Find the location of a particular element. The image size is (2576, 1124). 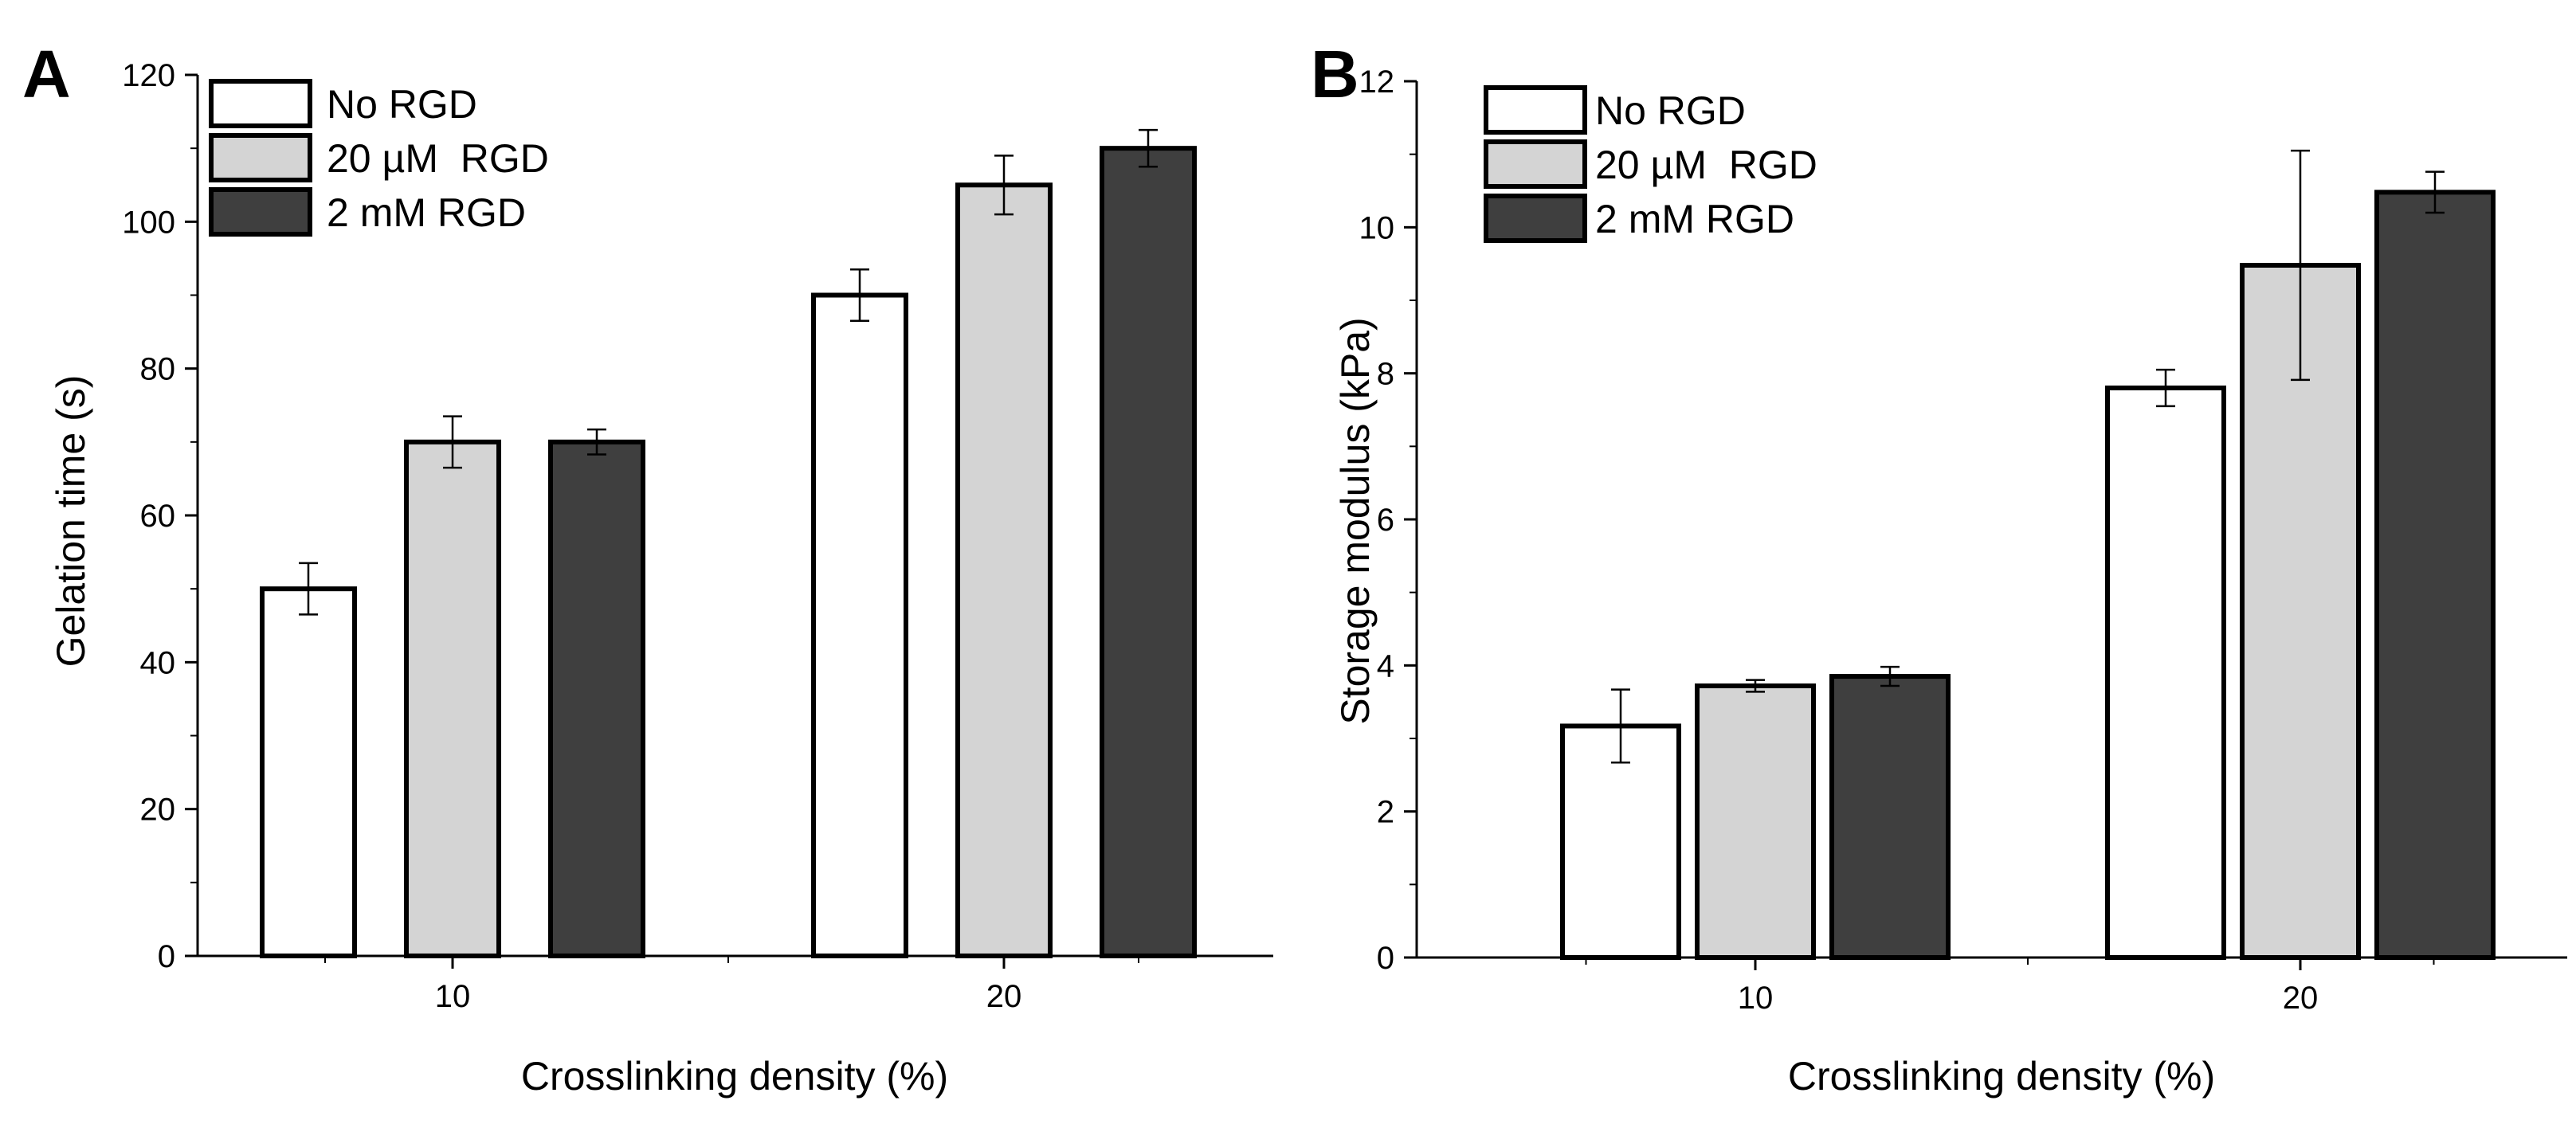

panel-b-x-tick-label: 10 is located at coordinates (1756, 998).